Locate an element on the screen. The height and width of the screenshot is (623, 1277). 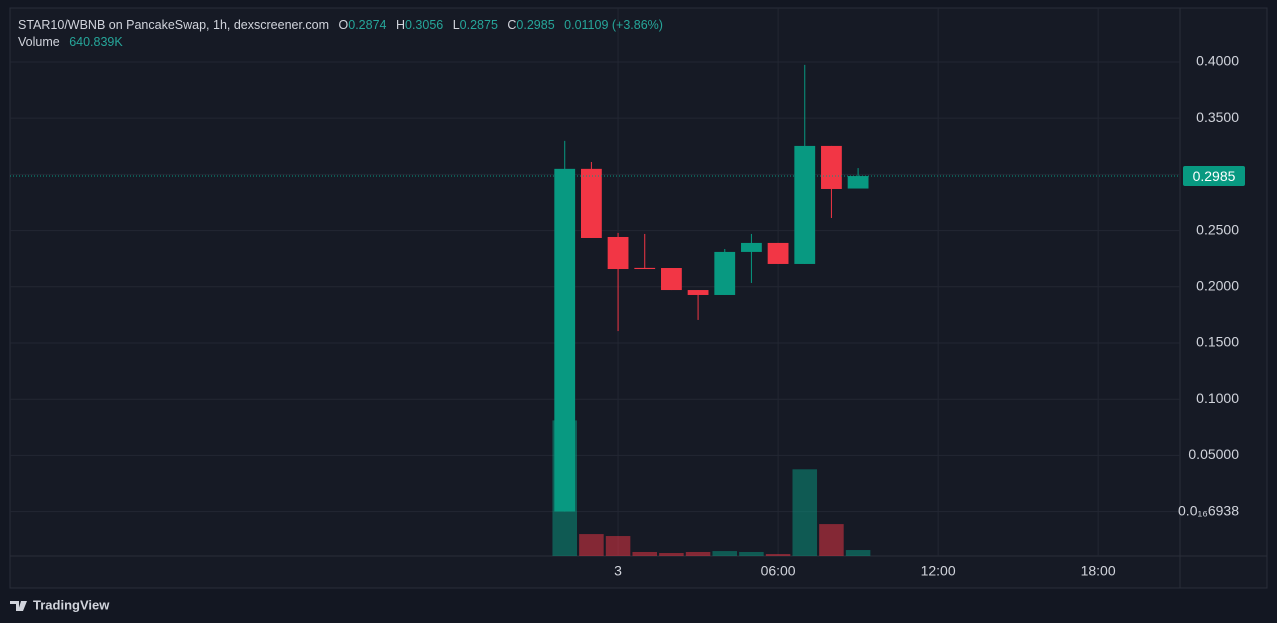
last-price-label: 0.2985 is located at coordinates (1214, 176).